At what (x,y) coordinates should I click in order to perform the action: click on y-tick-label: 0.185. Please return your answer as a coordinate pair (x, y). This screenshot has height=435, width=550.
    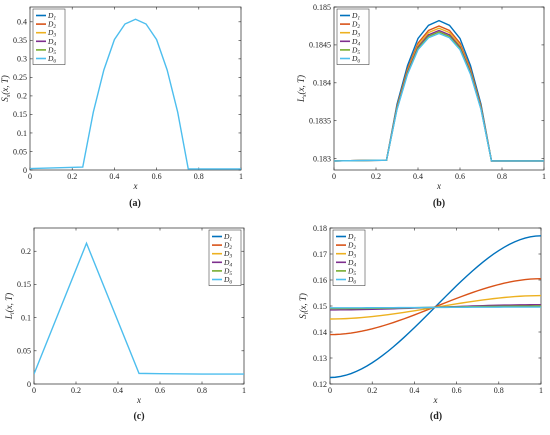
    Looking at the image, I should click on (322, 7).